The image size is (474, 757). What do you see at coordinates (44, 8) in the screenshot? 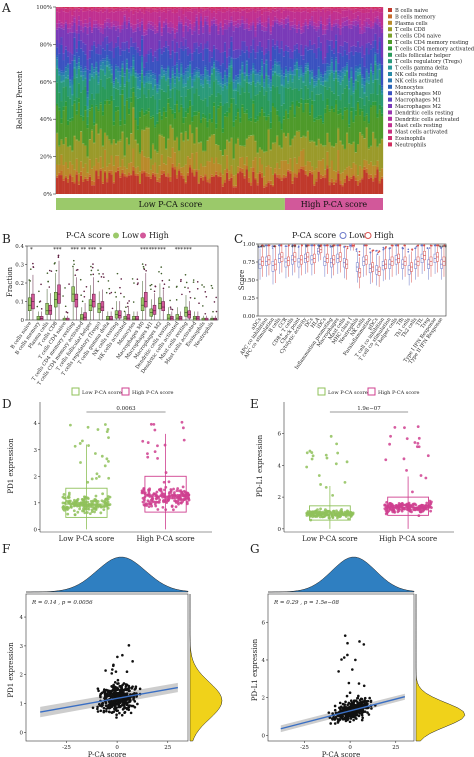
I see `panel-a-ytick-label: 100%` at bounding box center [44, 8].